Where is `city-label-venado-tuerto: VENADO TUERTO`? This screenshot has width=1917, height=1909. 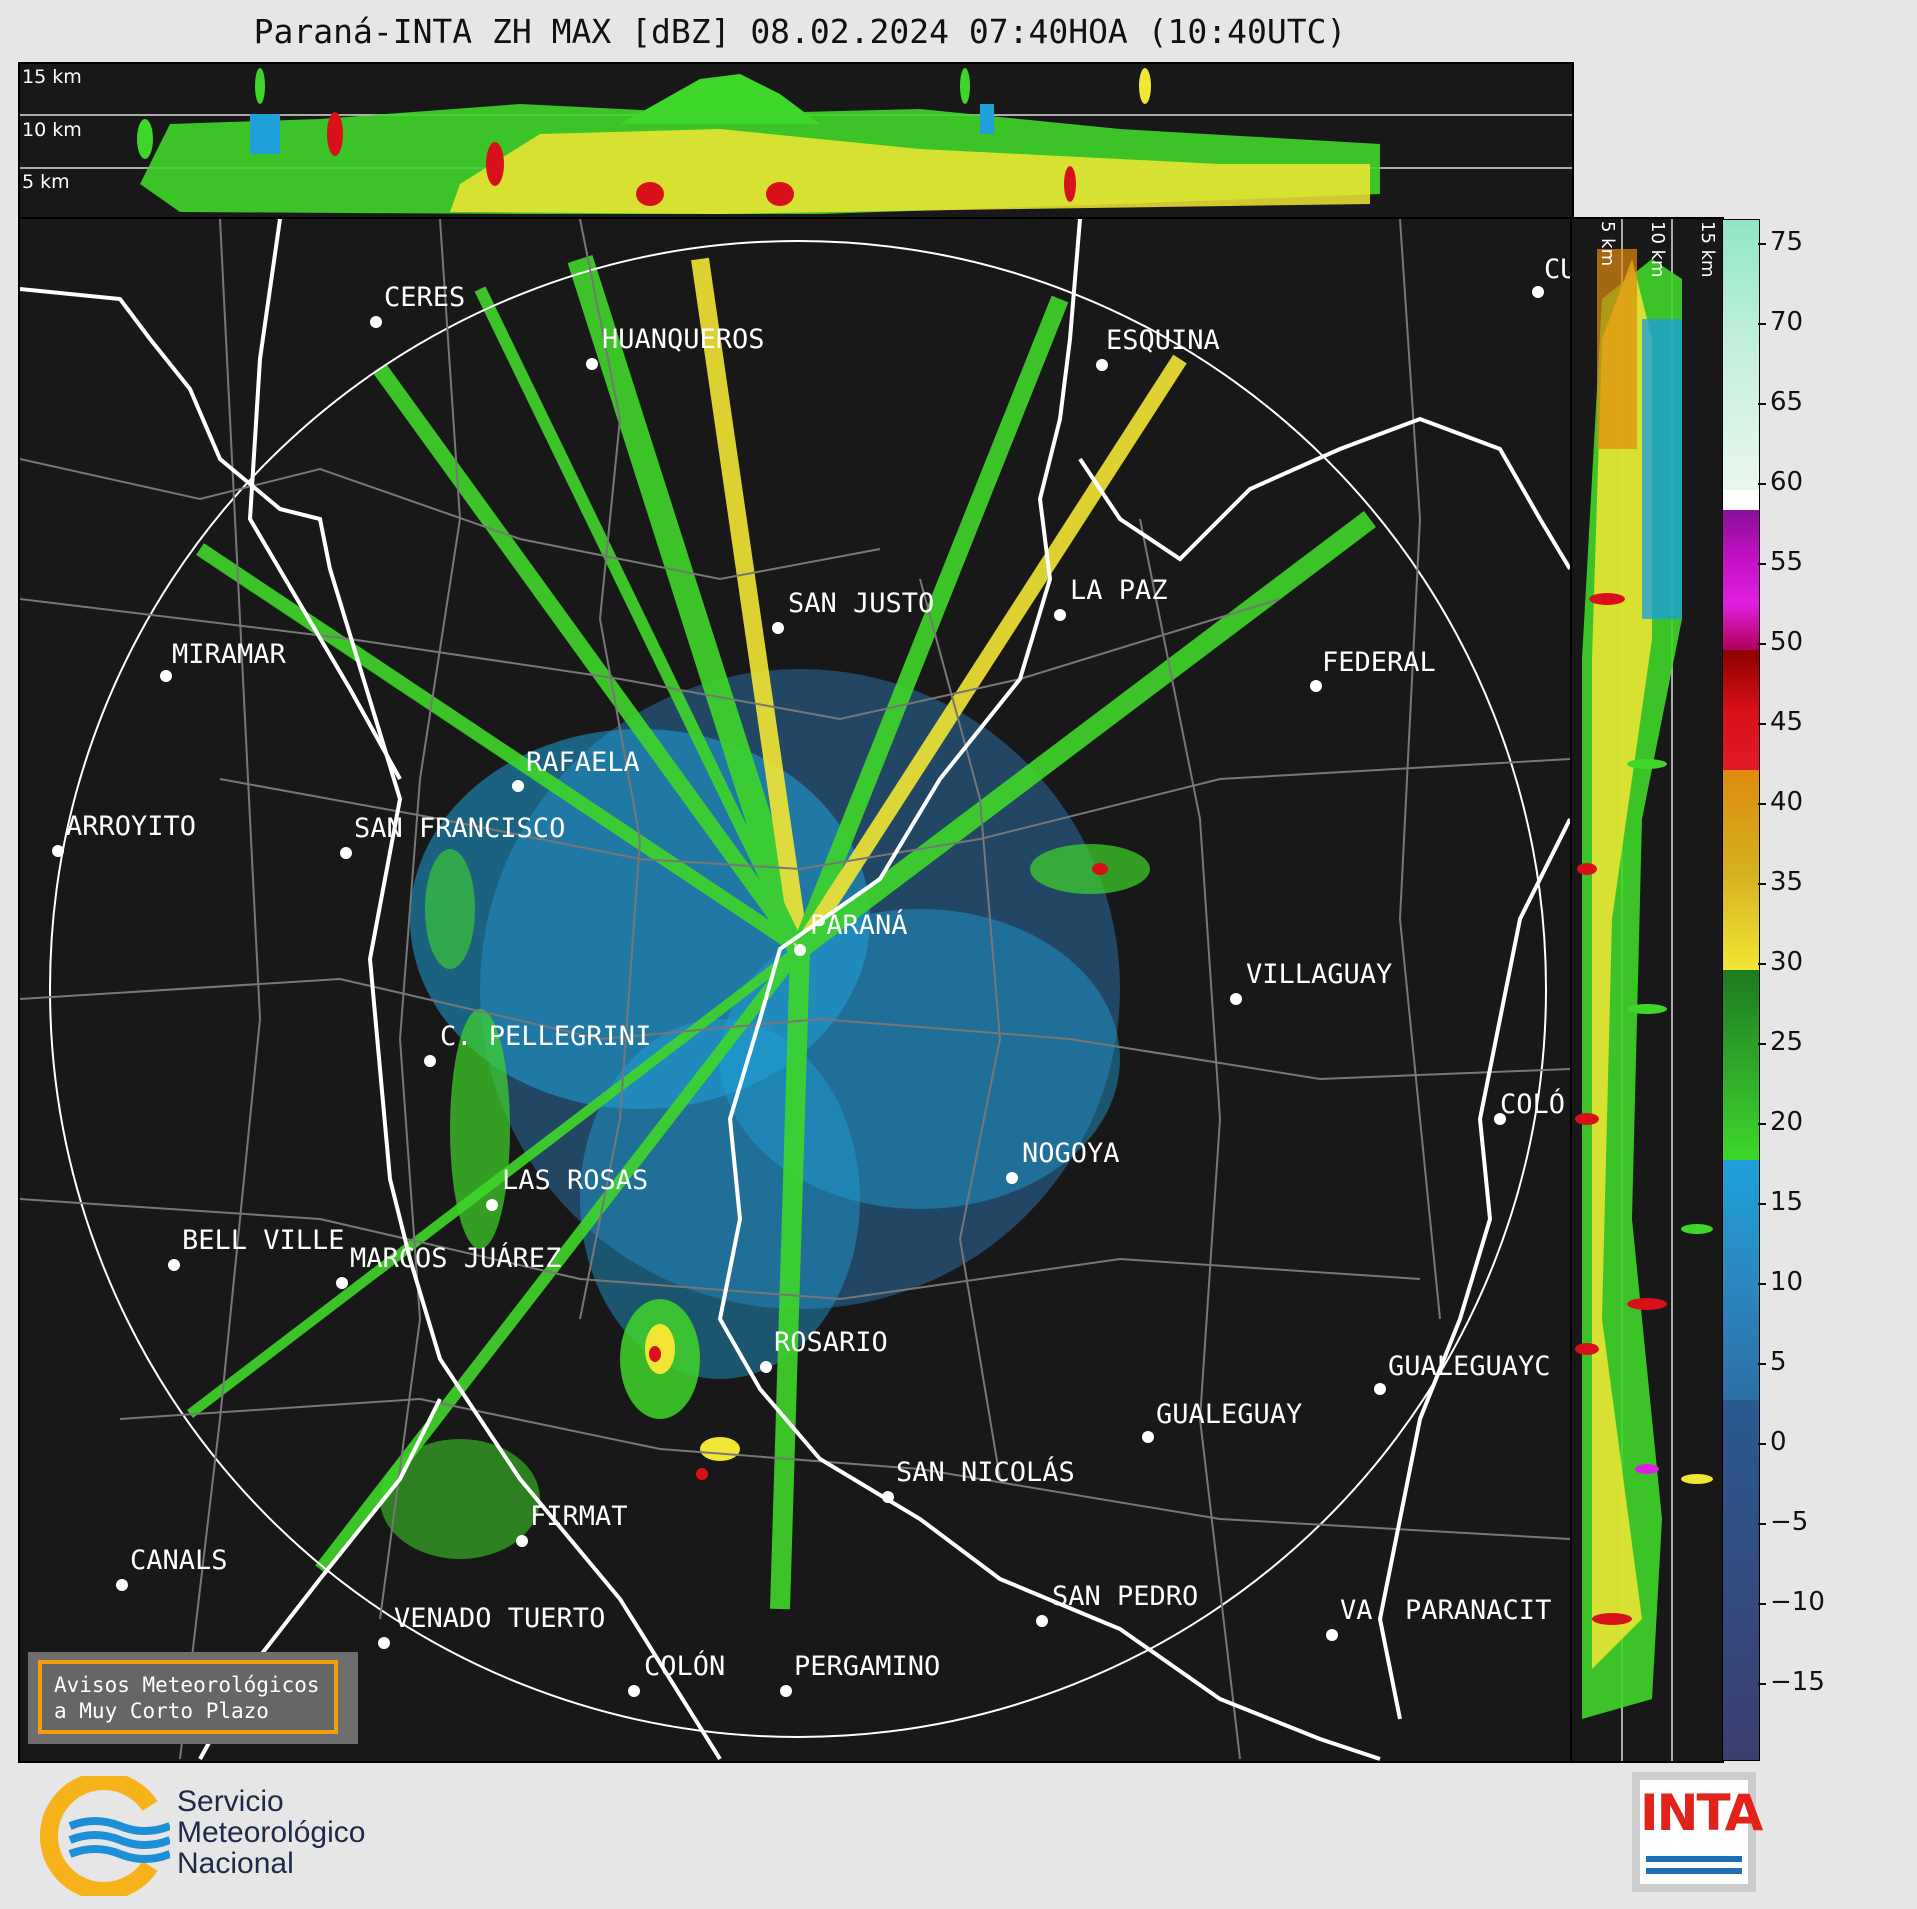 city-label-venado-tuerto: VENADO TUERTO is located at coordinates (500, 1618).